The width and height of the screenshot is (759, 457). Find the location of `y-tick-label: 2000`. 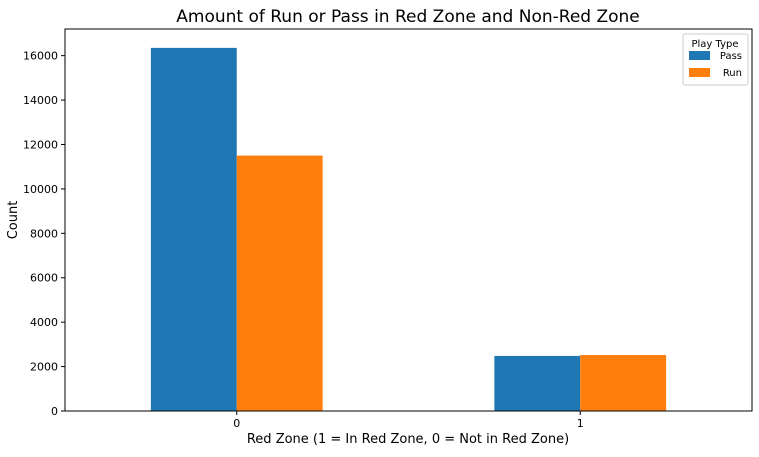

y-tick-label: 2000 is located at coordinates (44, 367).